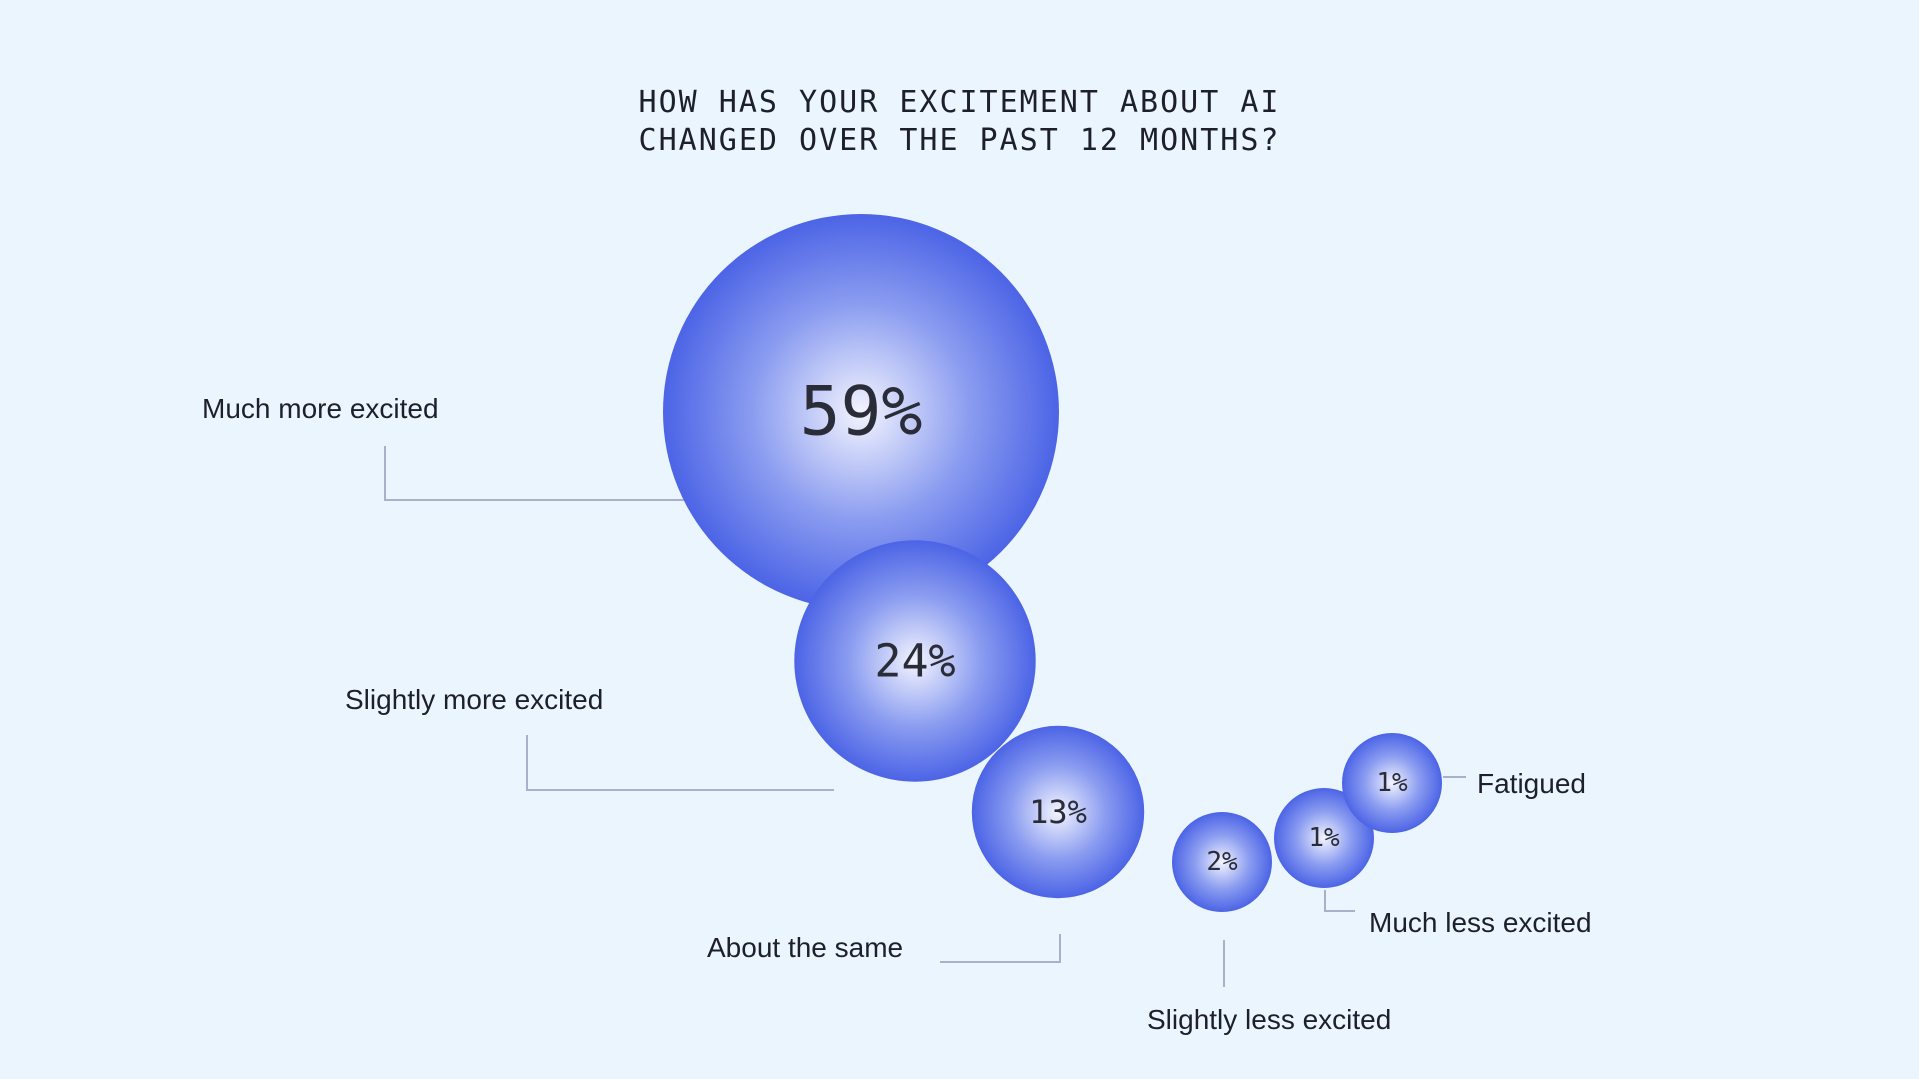 Image resolution: width=1919 pixels, height=1079 pixels. Describe the element at coordinates (680, 763) in the screenshot. I see `leader-line-slightly-more-excited` at that location.